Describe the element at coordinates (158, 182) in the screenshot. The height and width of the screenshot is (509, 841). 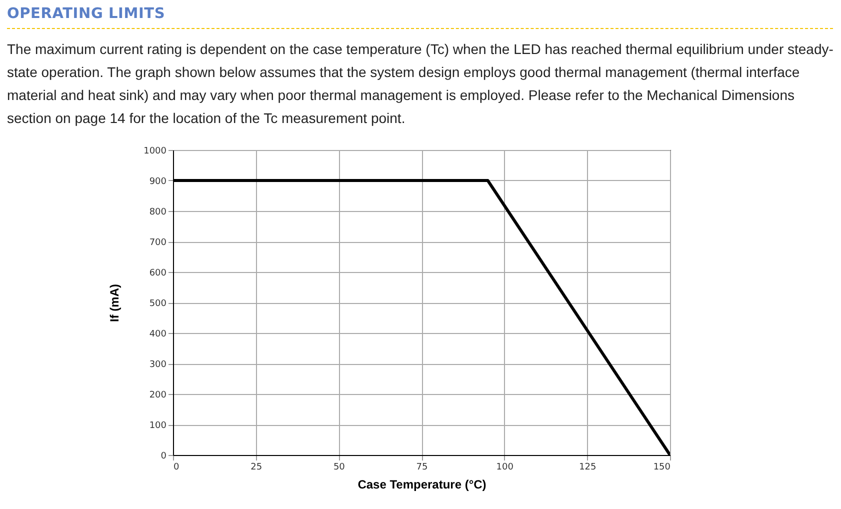
I see `y-tick-label: 900` at that location.